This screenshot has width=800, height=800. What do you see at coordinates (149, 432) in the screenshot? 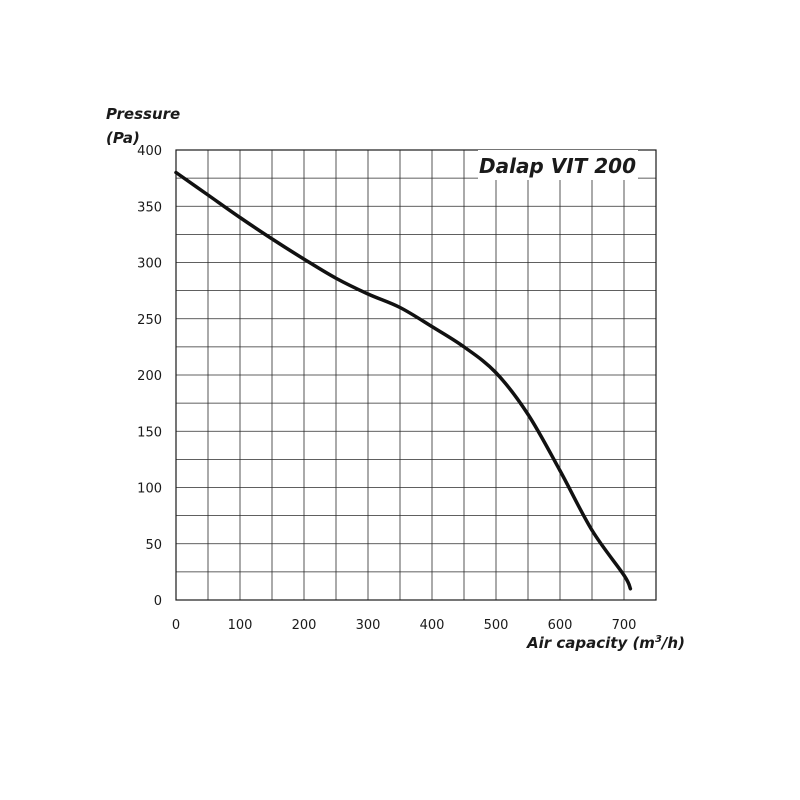
I see `y-tick-label: 150` at bounding box center [149, 432].